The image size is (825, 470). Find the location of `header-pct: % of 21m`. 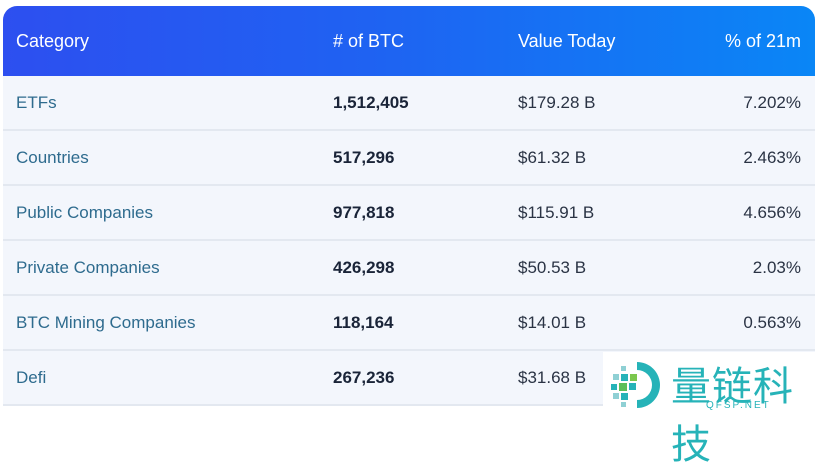

header-pct: % of 21m is located at coordinates (762, 40).